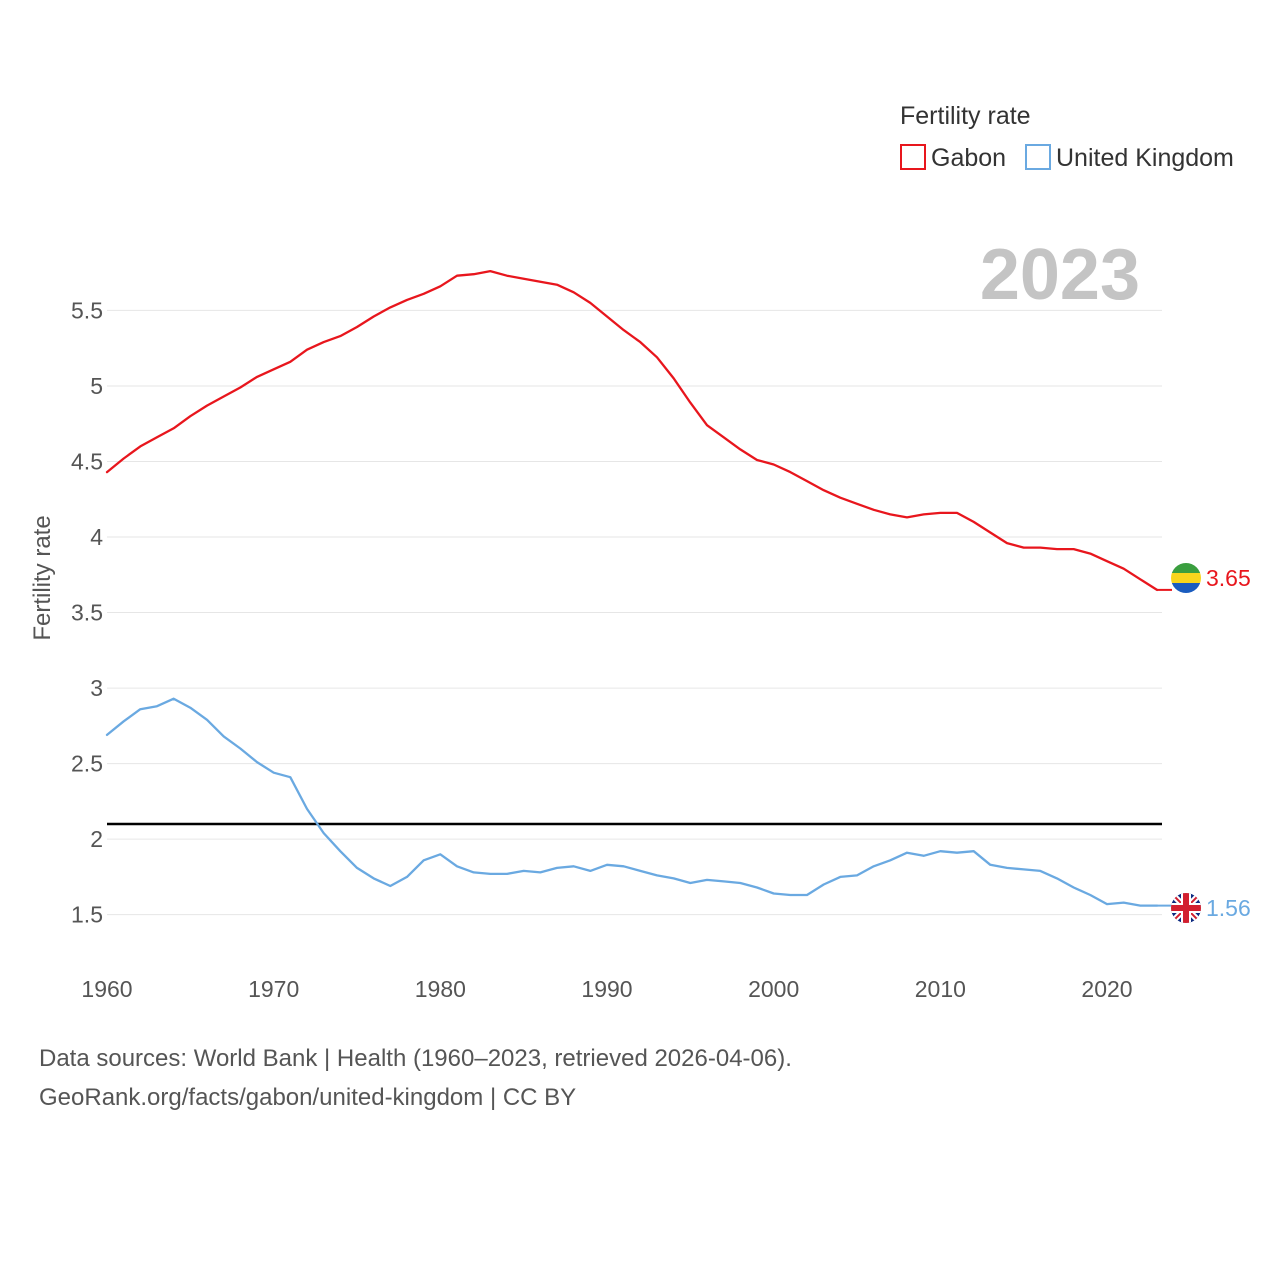 The height and width of the screenshot is (1280, 1280). Describe the element at coordinates (440, 989) in the screenshot. I see `x-tick-label: 1980` at that location.